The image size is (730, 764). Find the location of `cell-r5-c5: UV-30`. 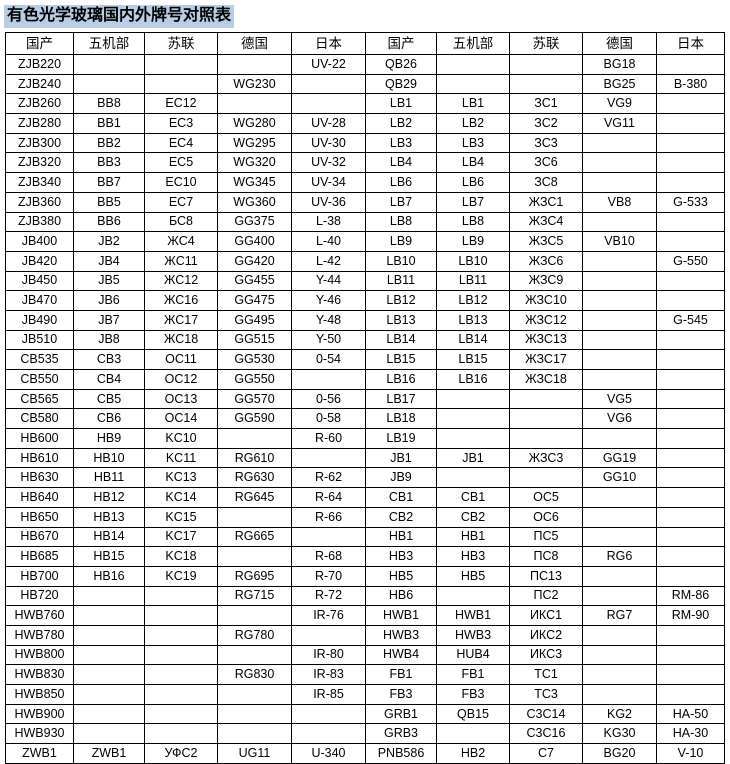

cell-r5-c5: UV-30 is located at coordinates (328, 143).